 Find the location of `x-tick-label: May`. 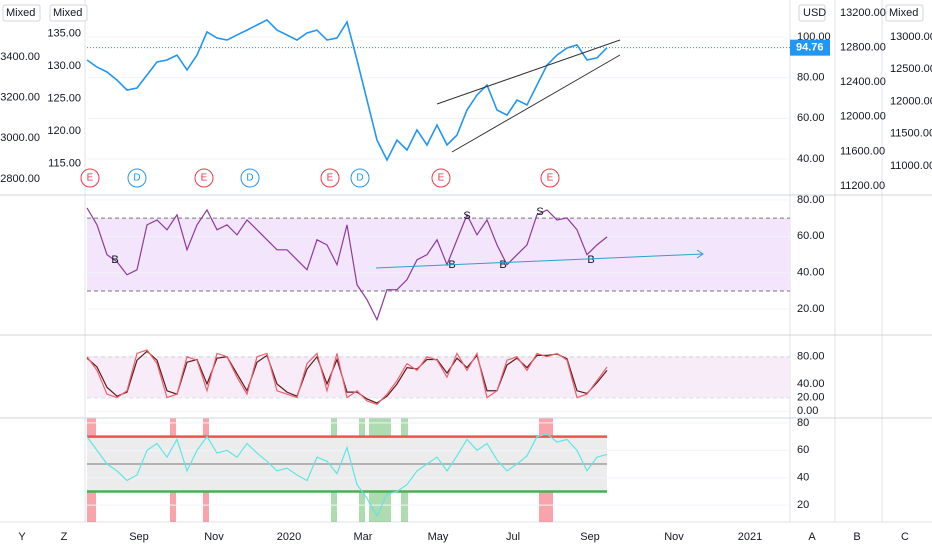

x-tick-label: May is located at coordinates (438, 537).